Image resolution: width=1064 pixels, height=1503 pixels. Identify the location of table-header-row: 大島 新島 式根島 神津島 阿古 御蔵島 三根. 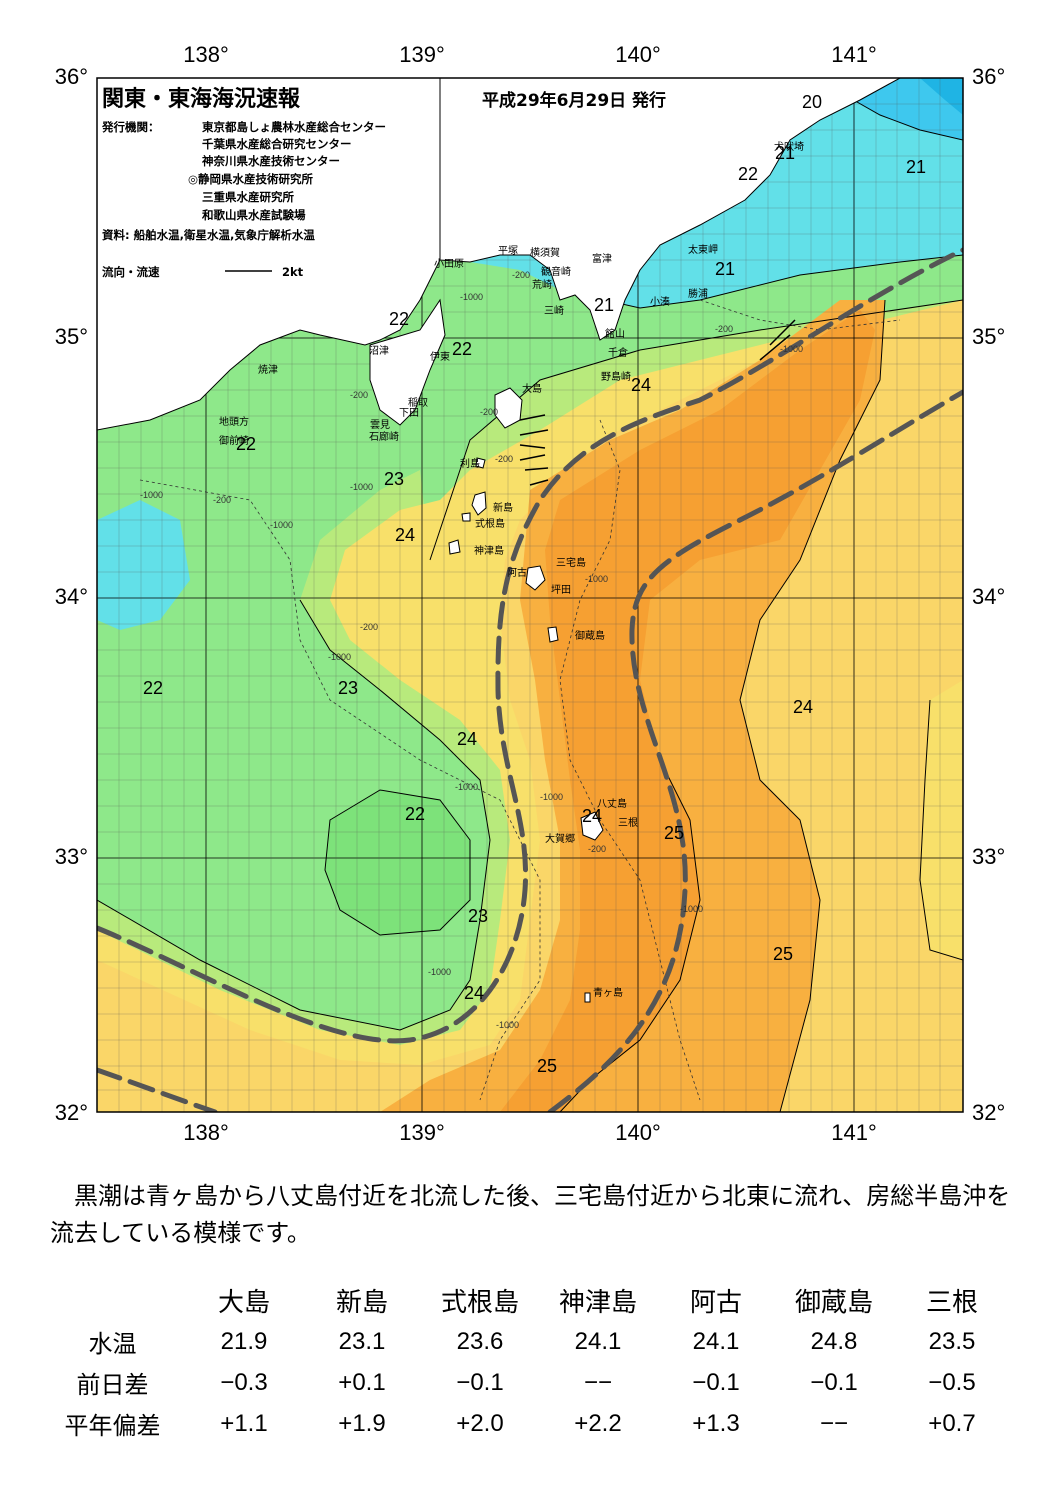
(525, 1300).